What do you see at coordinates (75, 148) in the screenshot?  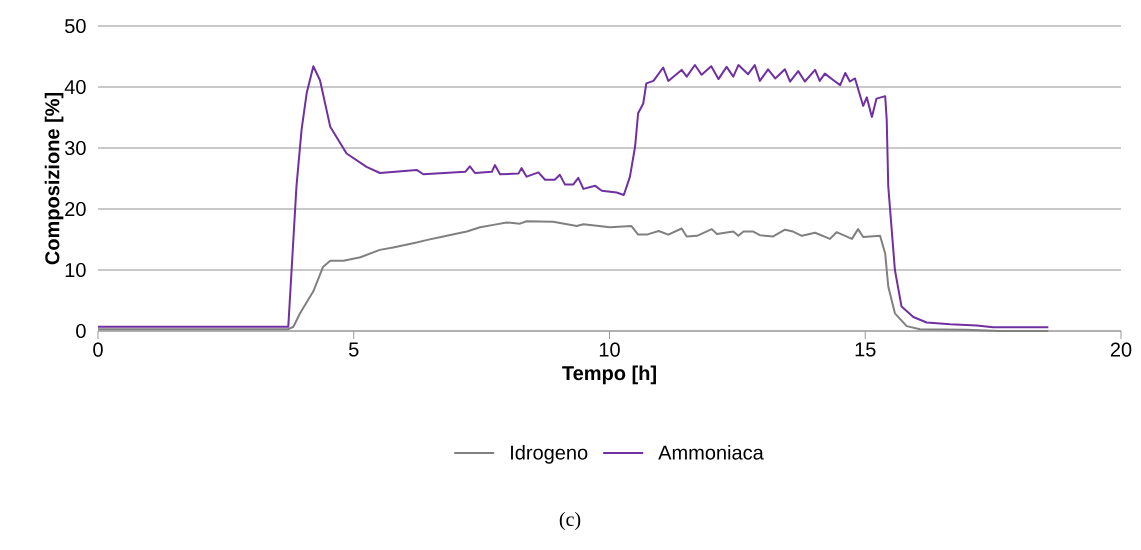 I see `y-tick-label: 30` at bounding box center [75, 148].